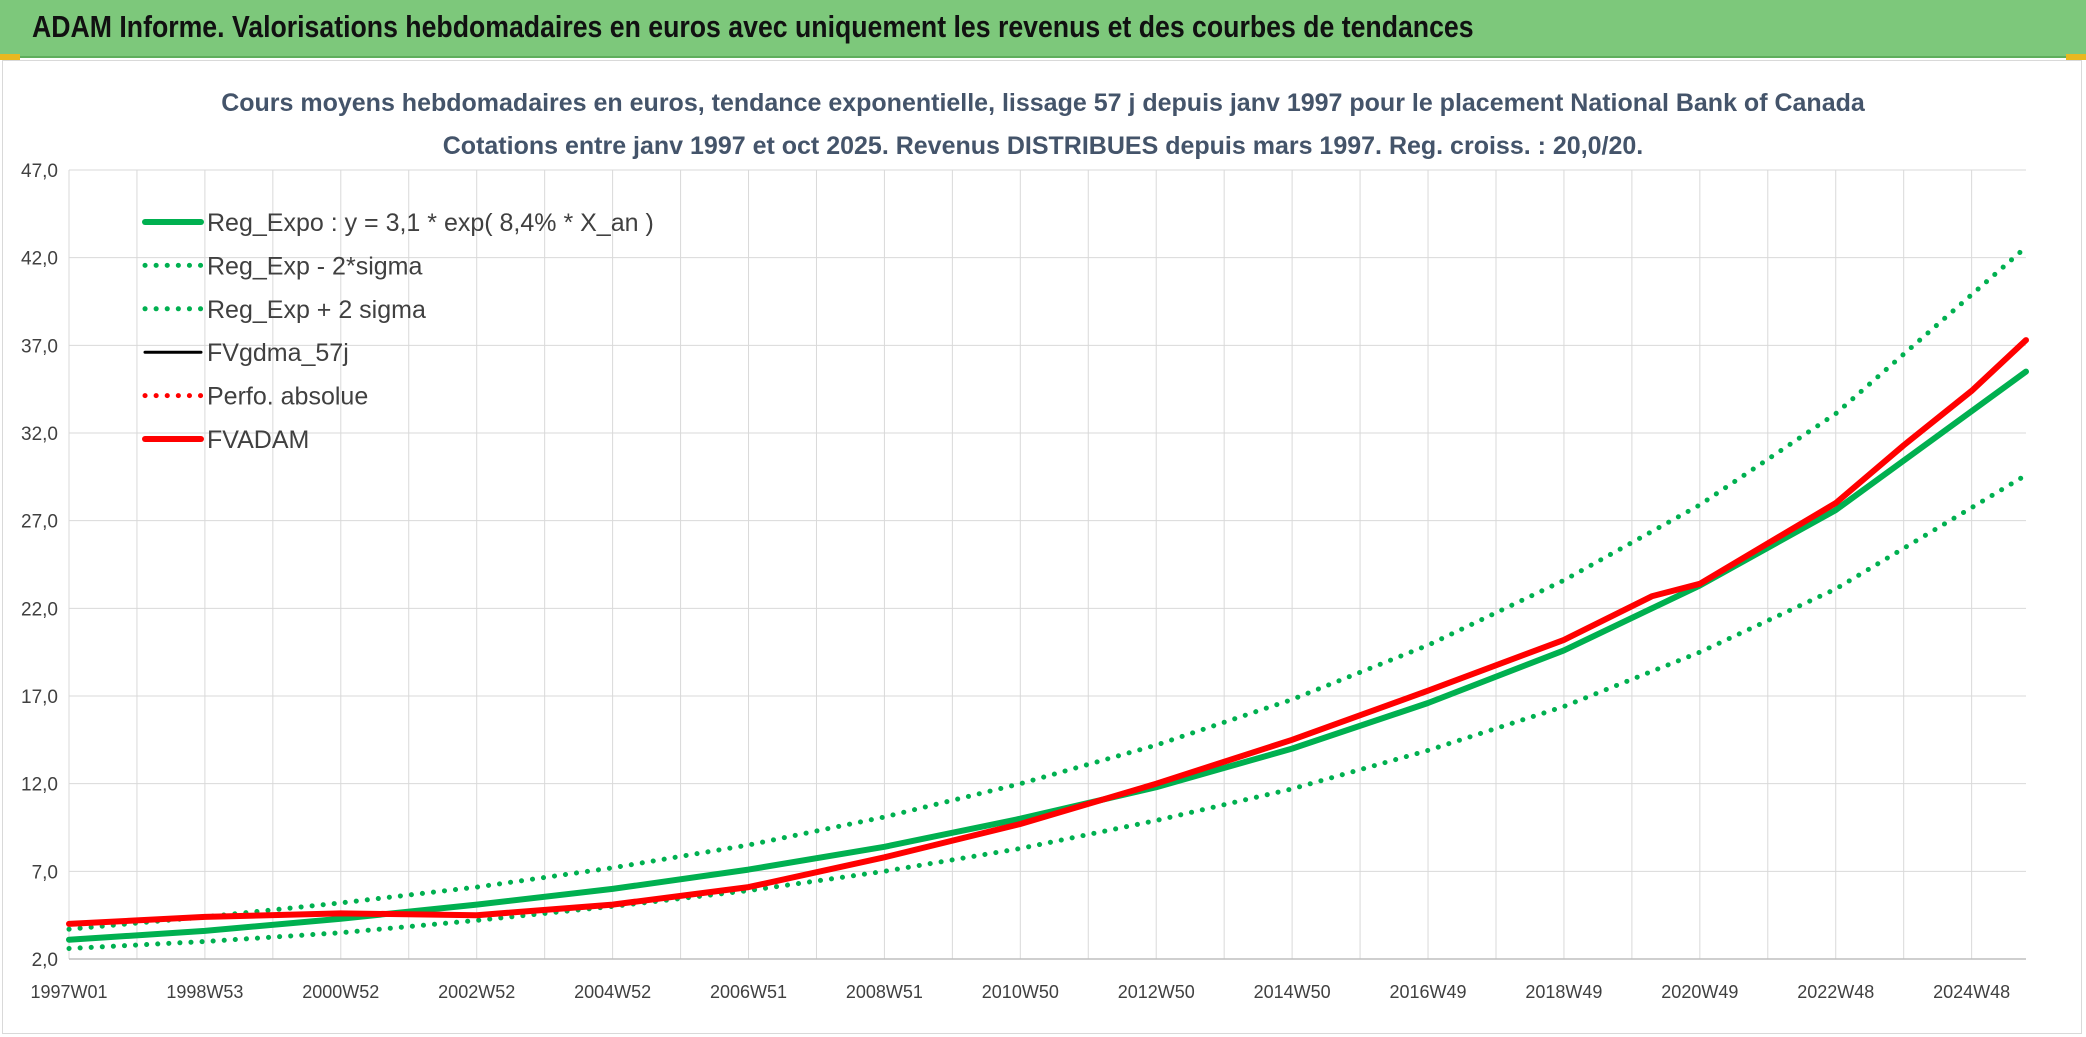 The image size is (2086, 1037). I want to click on legend-label: Reg_Expo : y = 3,1 * exp( 8,4% * X_an ), so click(430, 223).